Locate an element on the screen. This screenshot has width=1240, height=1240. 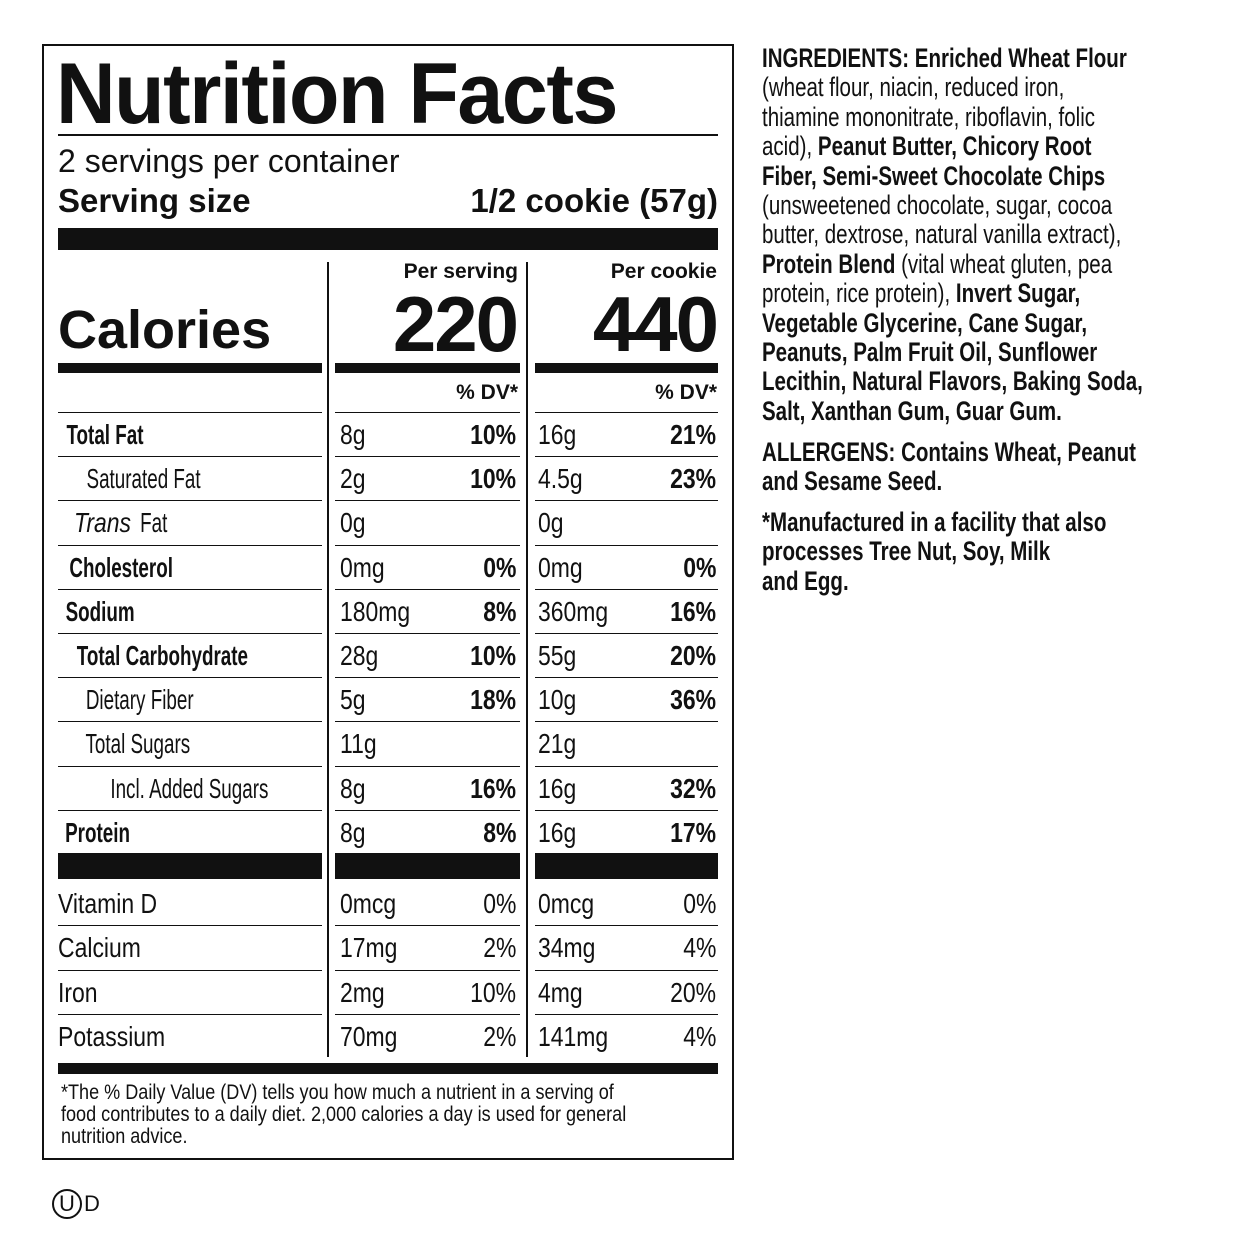
divider is located at coordinates (388, 135).